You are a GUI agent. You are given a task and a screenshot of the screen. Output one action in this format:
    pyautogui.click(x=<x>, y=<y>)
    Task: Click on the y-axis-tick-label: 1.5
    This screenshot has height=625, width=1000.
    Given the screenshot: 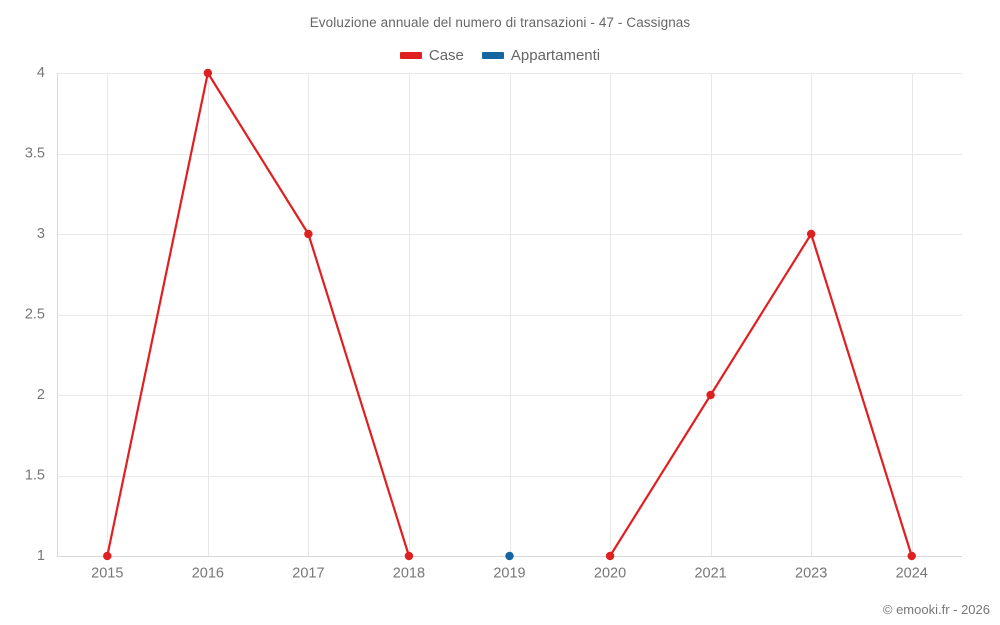 What is the action you would take?
    pyautogui.click(x=35, y=476)
    